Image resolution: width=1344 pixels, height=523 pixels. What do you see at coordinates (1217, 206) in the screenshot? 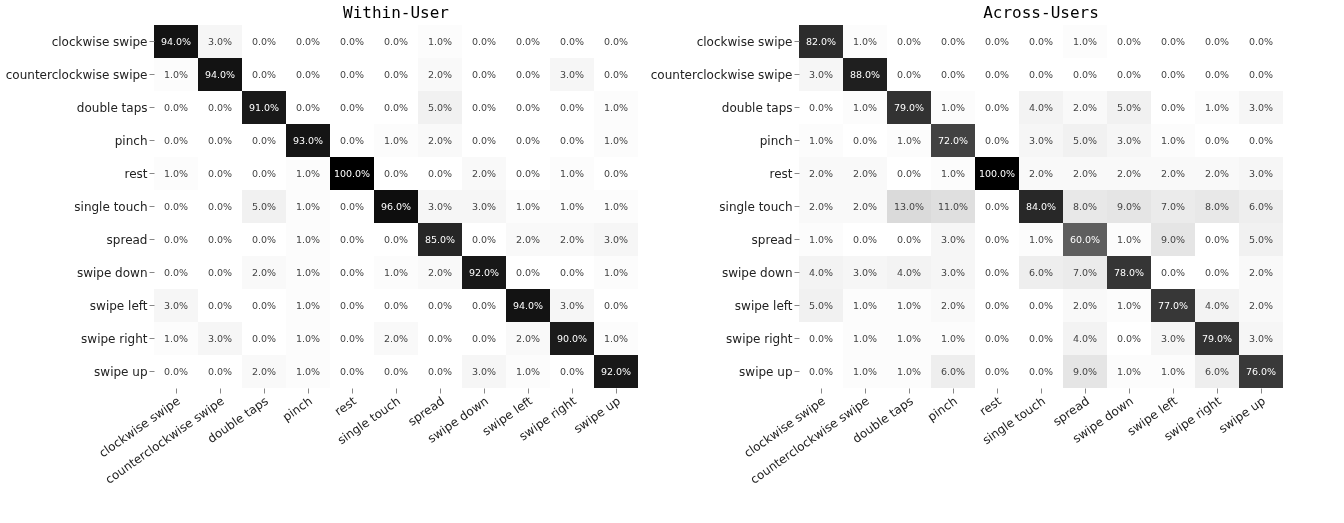
I see `data-label: 8.0%` at bounding box center [1217, 206].